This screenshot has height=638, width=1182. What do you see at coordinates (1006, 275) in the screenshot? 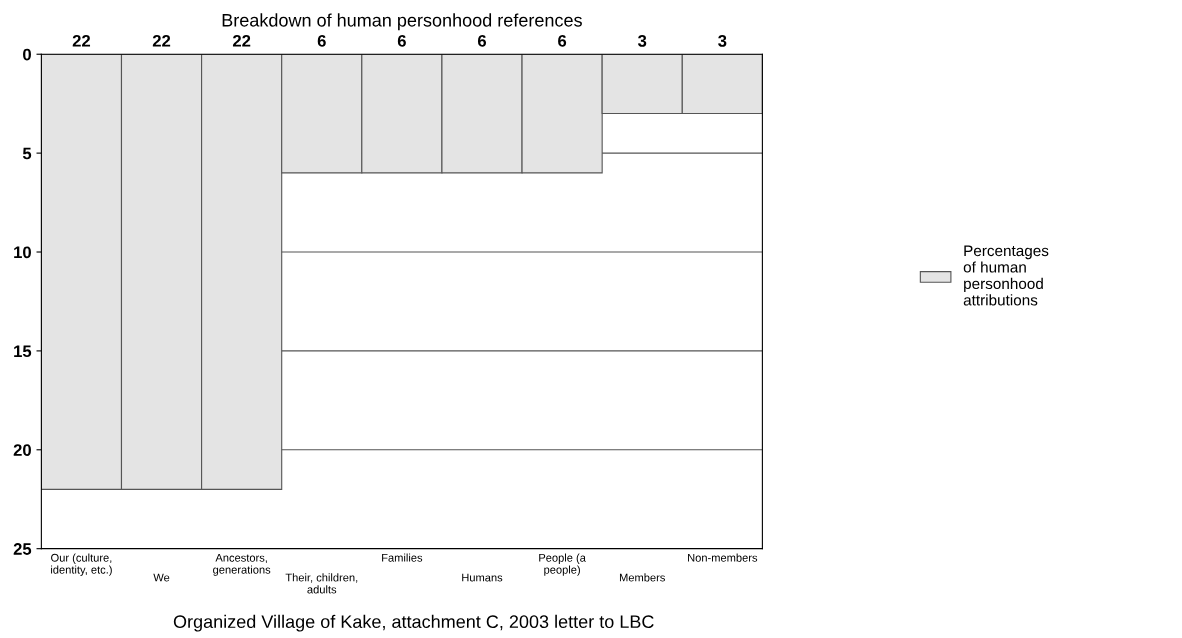
I see `legend-label: Percentages of human personhood attributions` at bounding box center [1006, 275].